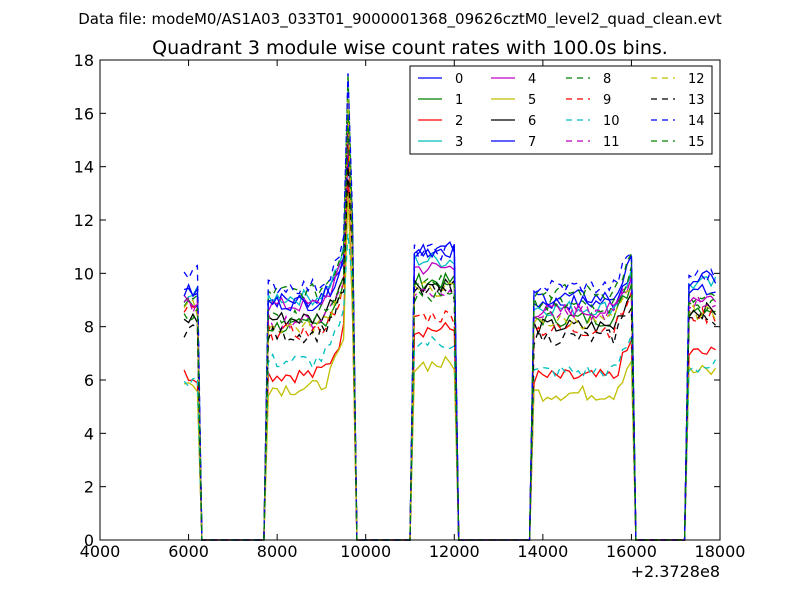 The height and width of the screenshot is (600, 800). What do you see at coordinates (89, 487) in the screenshot?
I see `y-tick-label: 2` at bounding box center [89, 487].